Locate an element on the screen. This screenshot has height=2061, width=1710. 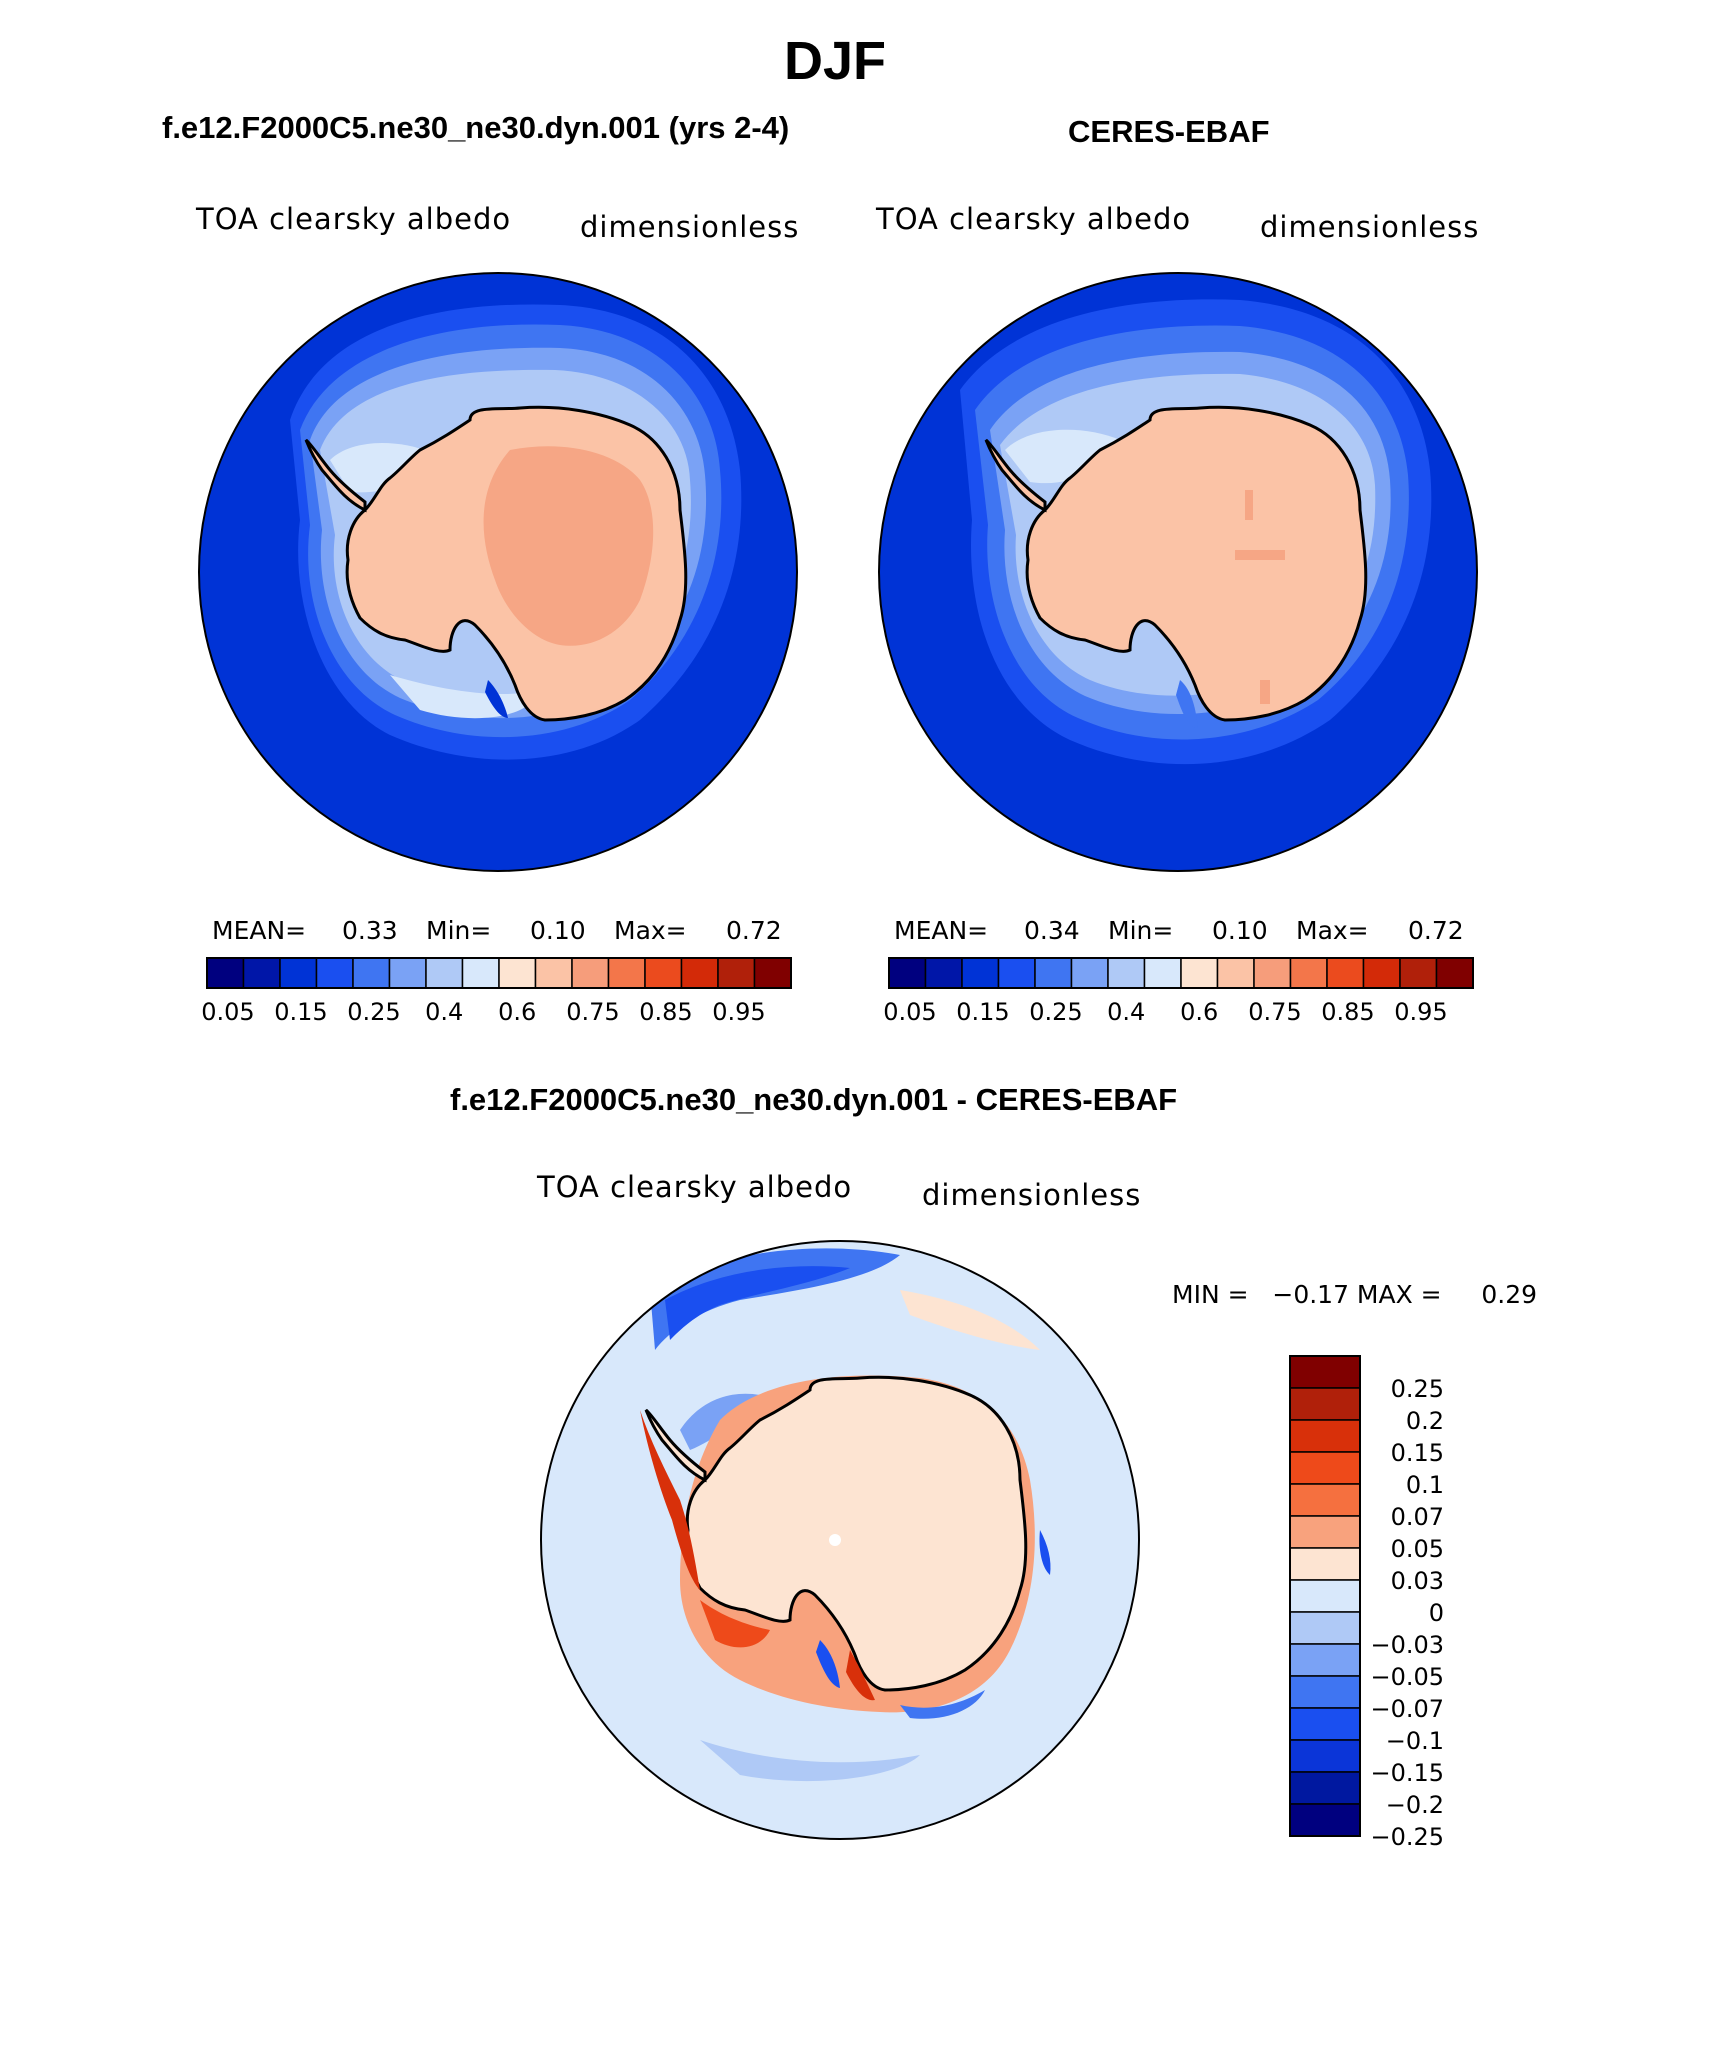
colorbar-model-labels: 0.05 0.15 0.25 0.4 0.6 0.75 0.85 0.95 is located at coordinates (496, 1013).